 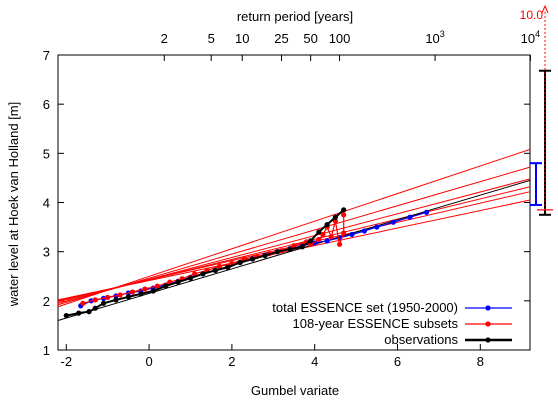 I want to click on legend-label: observations, so click(x=421, y=339).